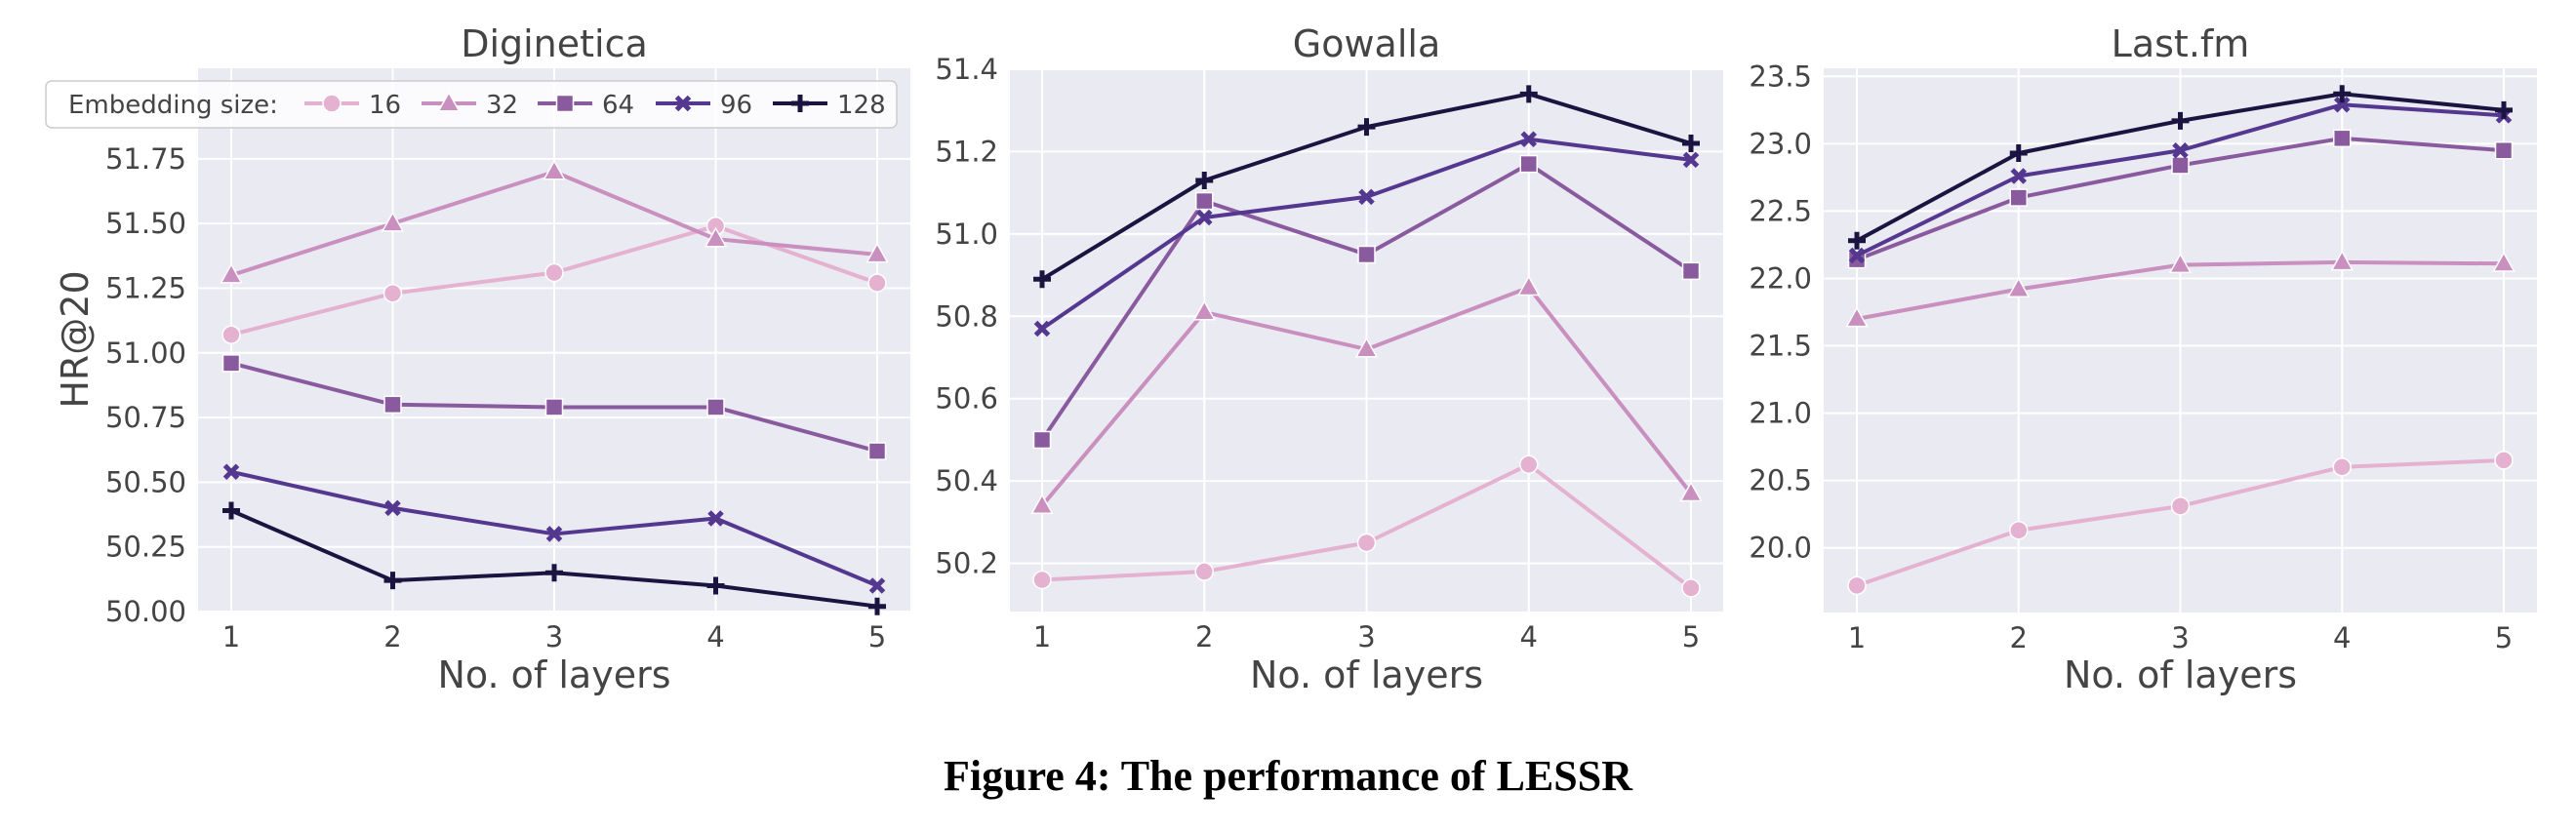 The image size is (2576, 831). I want to click on y-tick-label: 50.50, so click(145, 481).